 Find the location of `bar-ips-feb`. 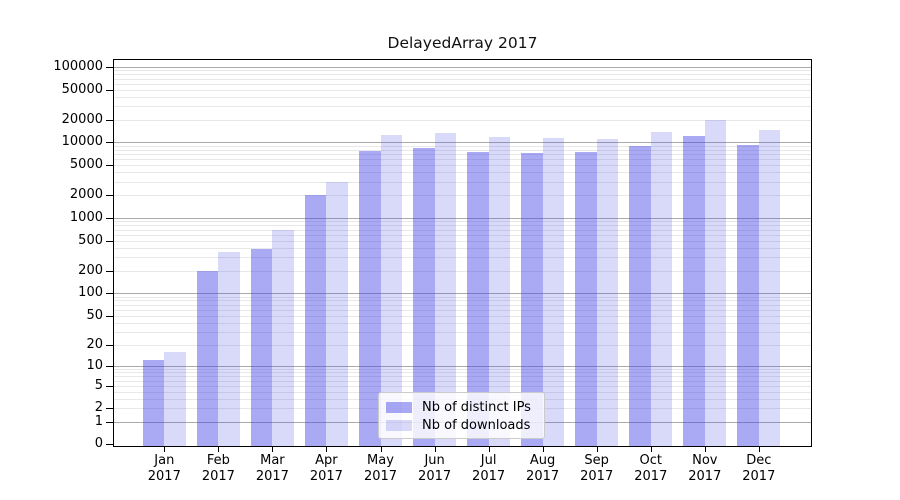

bar-ips-feb is located at coordinates (207, 358).